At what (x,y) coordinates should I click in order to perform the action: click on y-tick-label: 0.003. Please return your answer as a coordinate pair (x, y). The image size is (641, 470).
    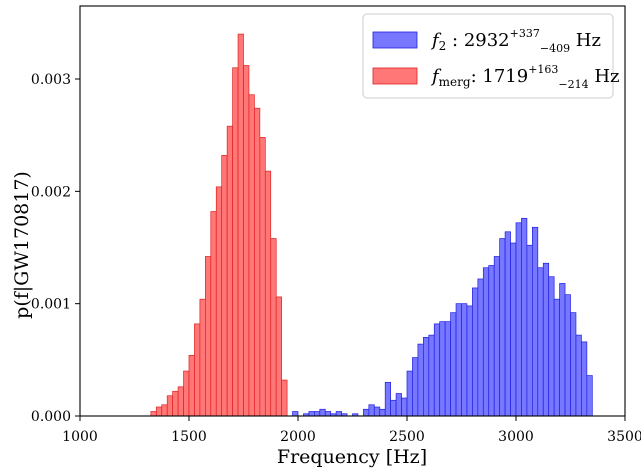
    Looking at the image, I should click on (51, 80).